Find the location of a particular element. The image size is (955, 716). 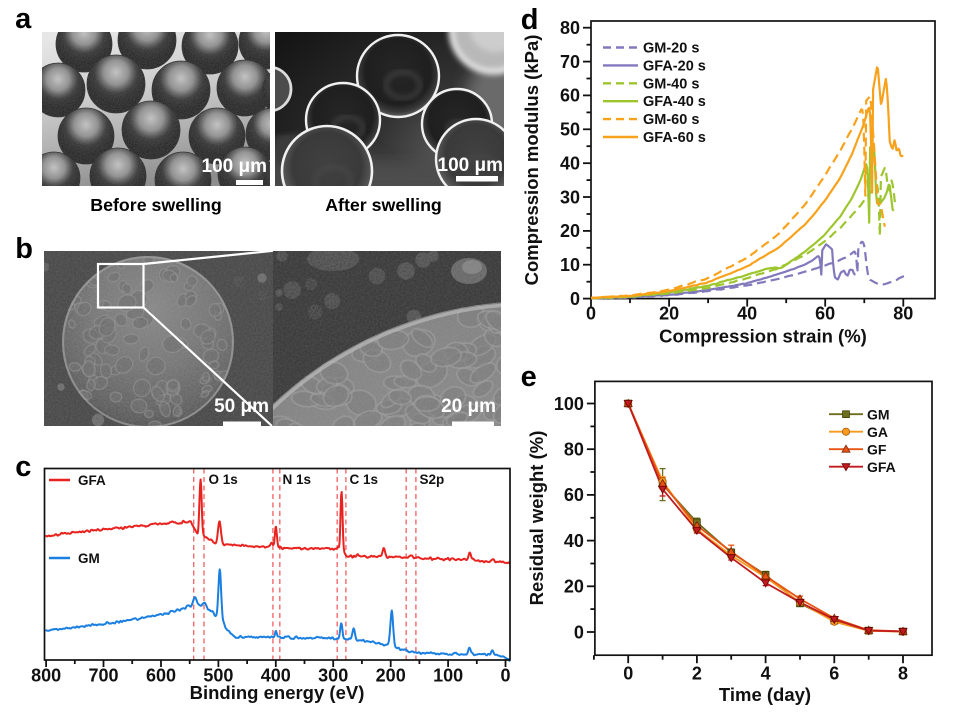

svg-text: Compression modulus (kPa) is located at coordinates (531, 160).